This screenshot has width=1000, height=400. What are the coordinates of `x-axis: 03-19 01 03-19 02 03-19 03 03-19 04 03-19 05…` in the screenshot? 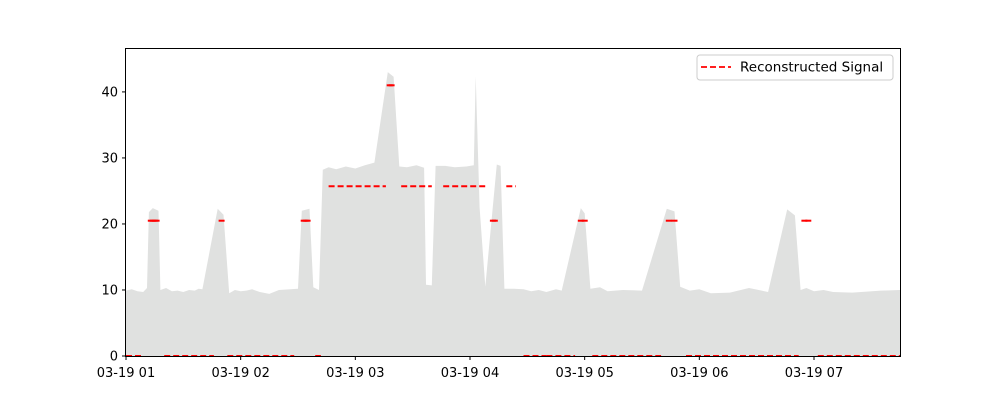 It's located at (470, 368).